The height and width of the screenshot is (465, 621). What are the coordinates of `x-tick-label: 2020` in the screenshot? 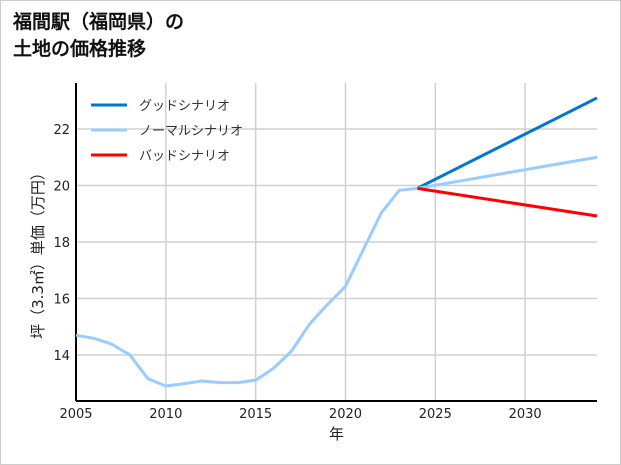 It's located at (345, 414).